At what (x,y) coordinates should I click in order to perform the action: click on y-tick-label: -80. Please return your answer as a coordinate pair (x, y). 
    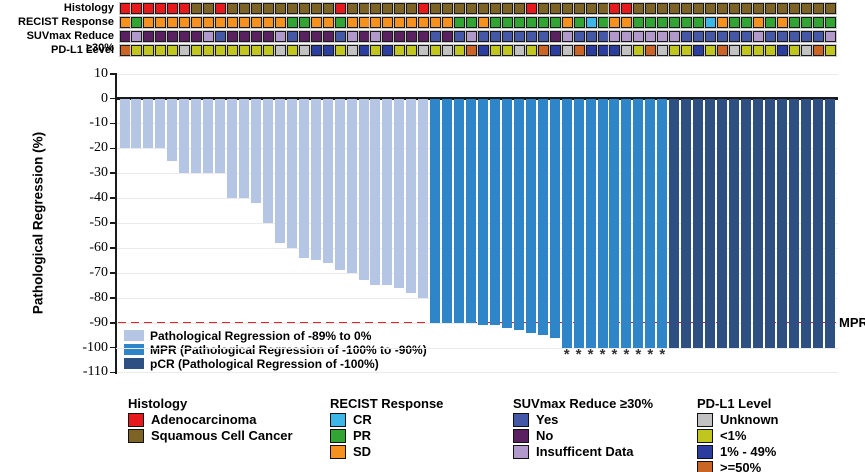
    Looking at the image, I should click on (98, 297).